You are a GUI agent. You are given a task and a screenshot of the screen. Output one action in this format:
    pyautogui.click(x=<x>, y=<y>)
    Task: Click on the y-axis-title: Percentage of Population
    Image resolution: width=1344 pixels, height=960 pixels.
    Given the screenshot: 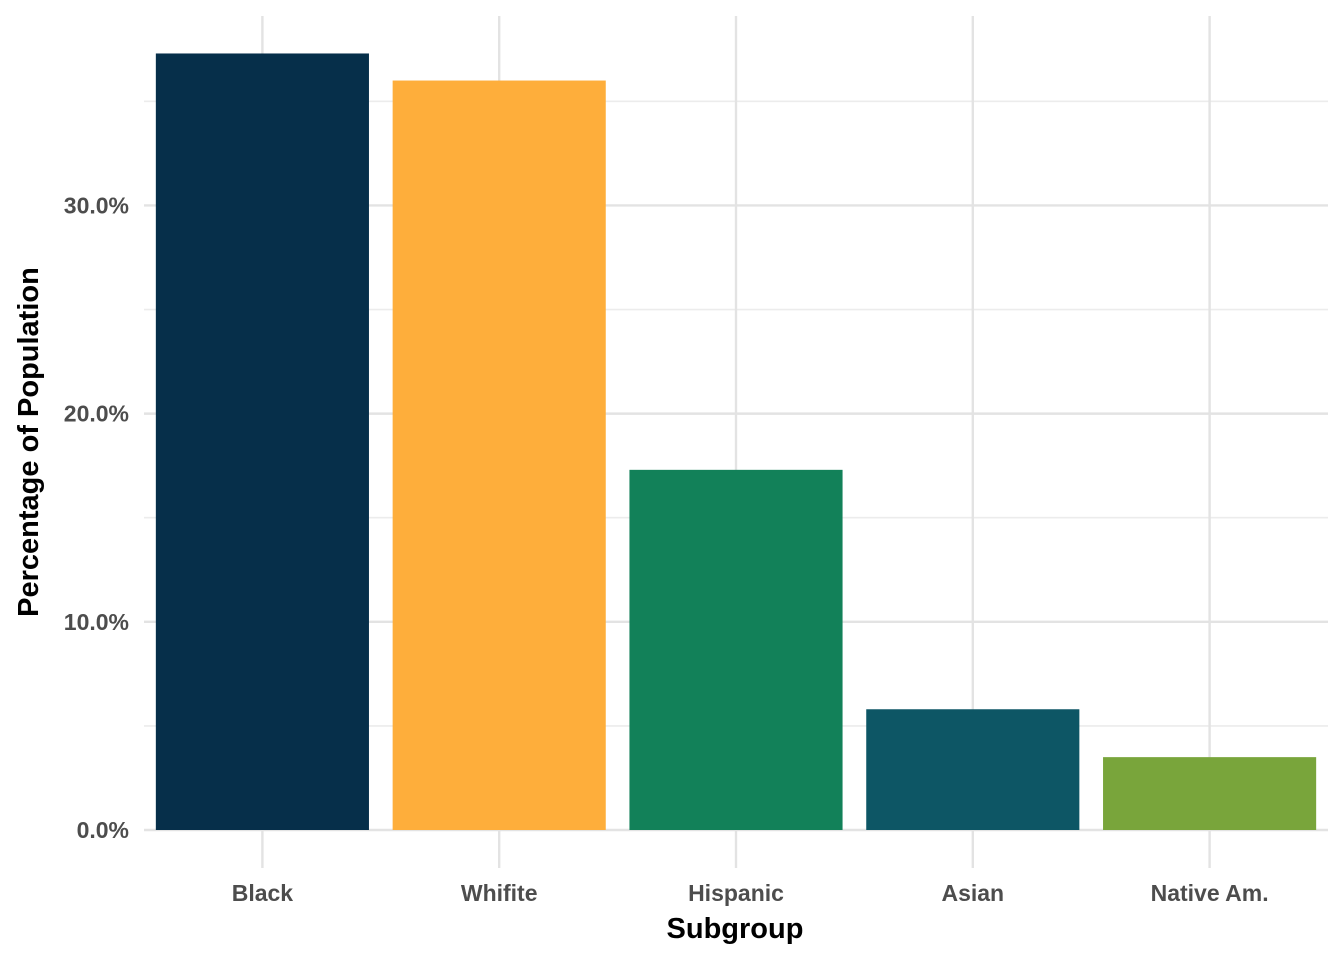 What is the action you would take?
    pyautogui.click(x=29, y=442)
    